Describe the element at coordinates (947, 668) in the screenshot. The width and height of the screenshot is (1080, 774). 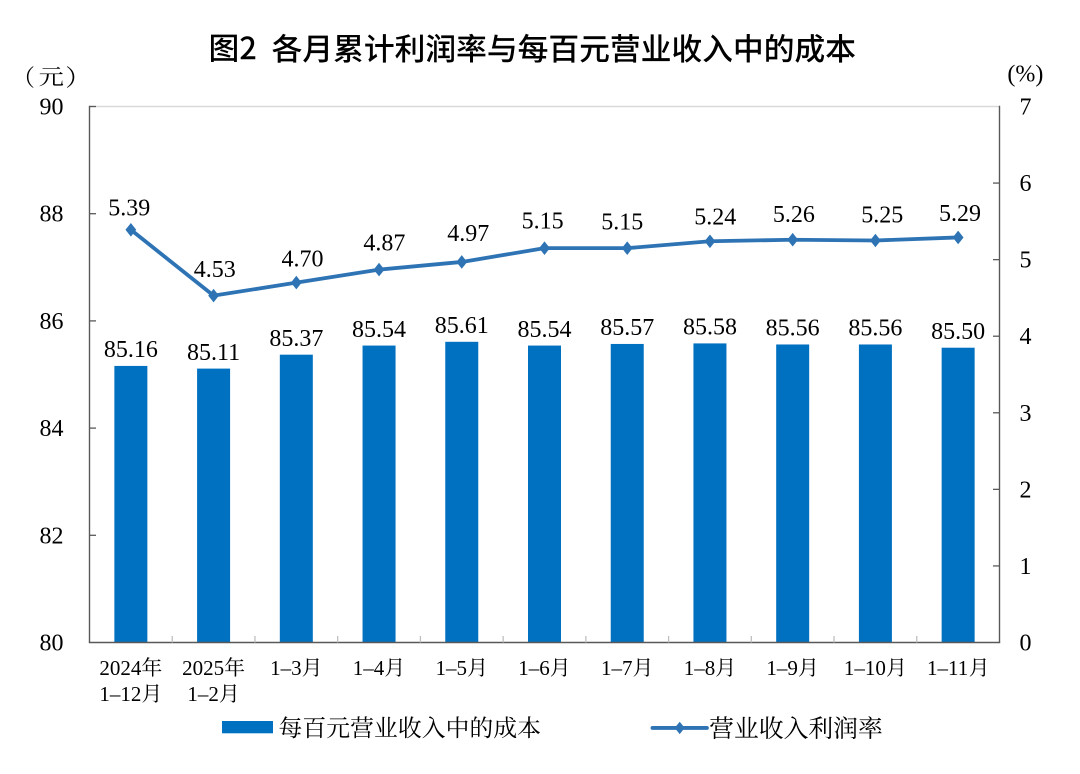
I see `svg-text: 1–11` at that location.